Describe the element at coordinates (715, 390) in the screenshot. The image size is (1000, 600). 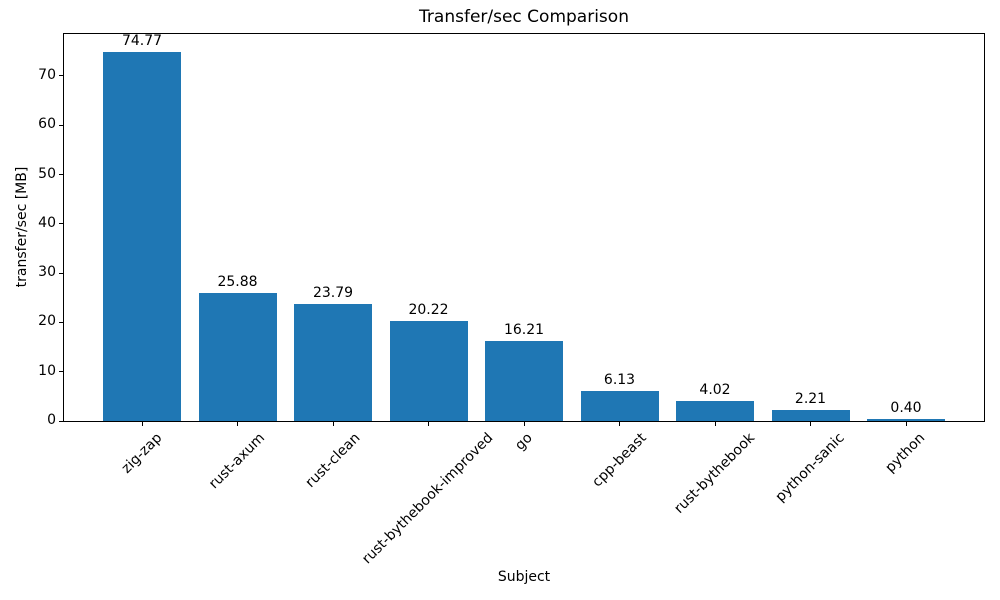
I see `bar-value-label: 4.02` at that location.